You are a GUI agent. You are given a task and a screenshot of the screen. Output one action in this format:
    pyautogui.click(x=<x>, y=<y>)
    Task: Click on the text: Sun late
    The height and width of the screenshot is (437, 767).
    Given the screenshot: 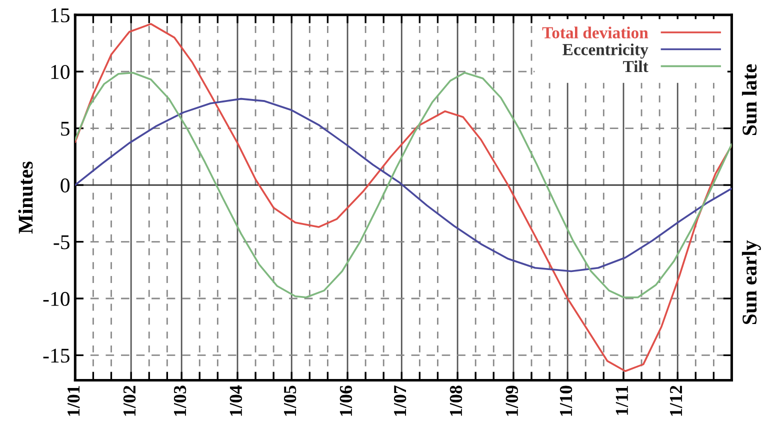 What is the action you would take?
    pyautogui.click(x=749, y=100)
    